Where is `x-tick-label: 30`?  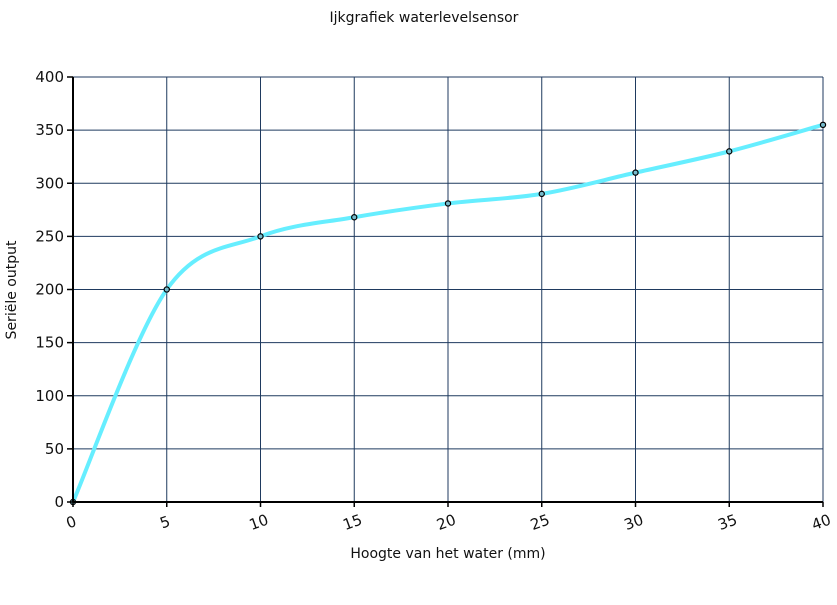 x-tick-label: 30 is located at coordinates (634, 522).